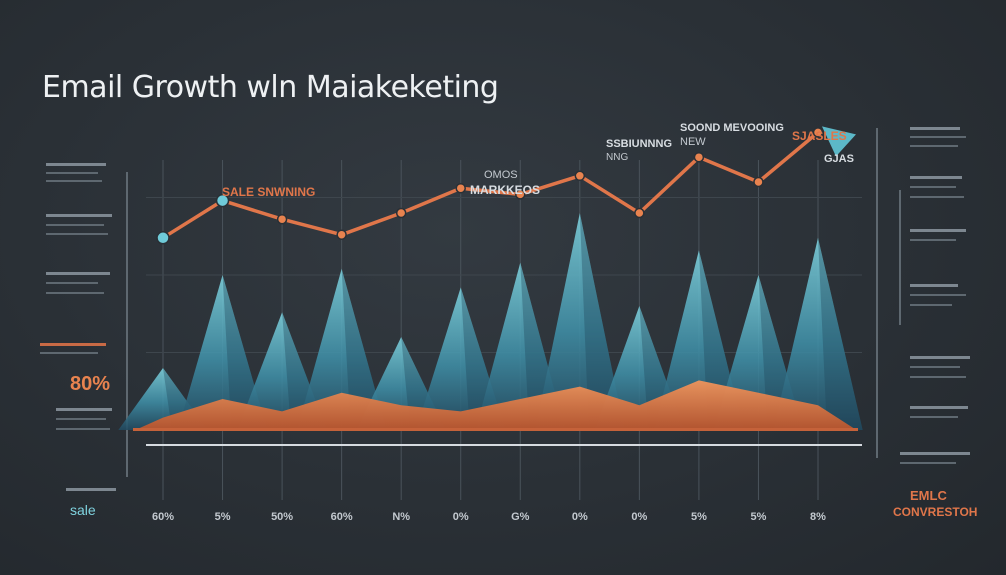 This screenshot has width=1006, height=575. Describe the element at coordinates (818, 517) in the screenshot. I see `x-tick-label: 8%` at that location.